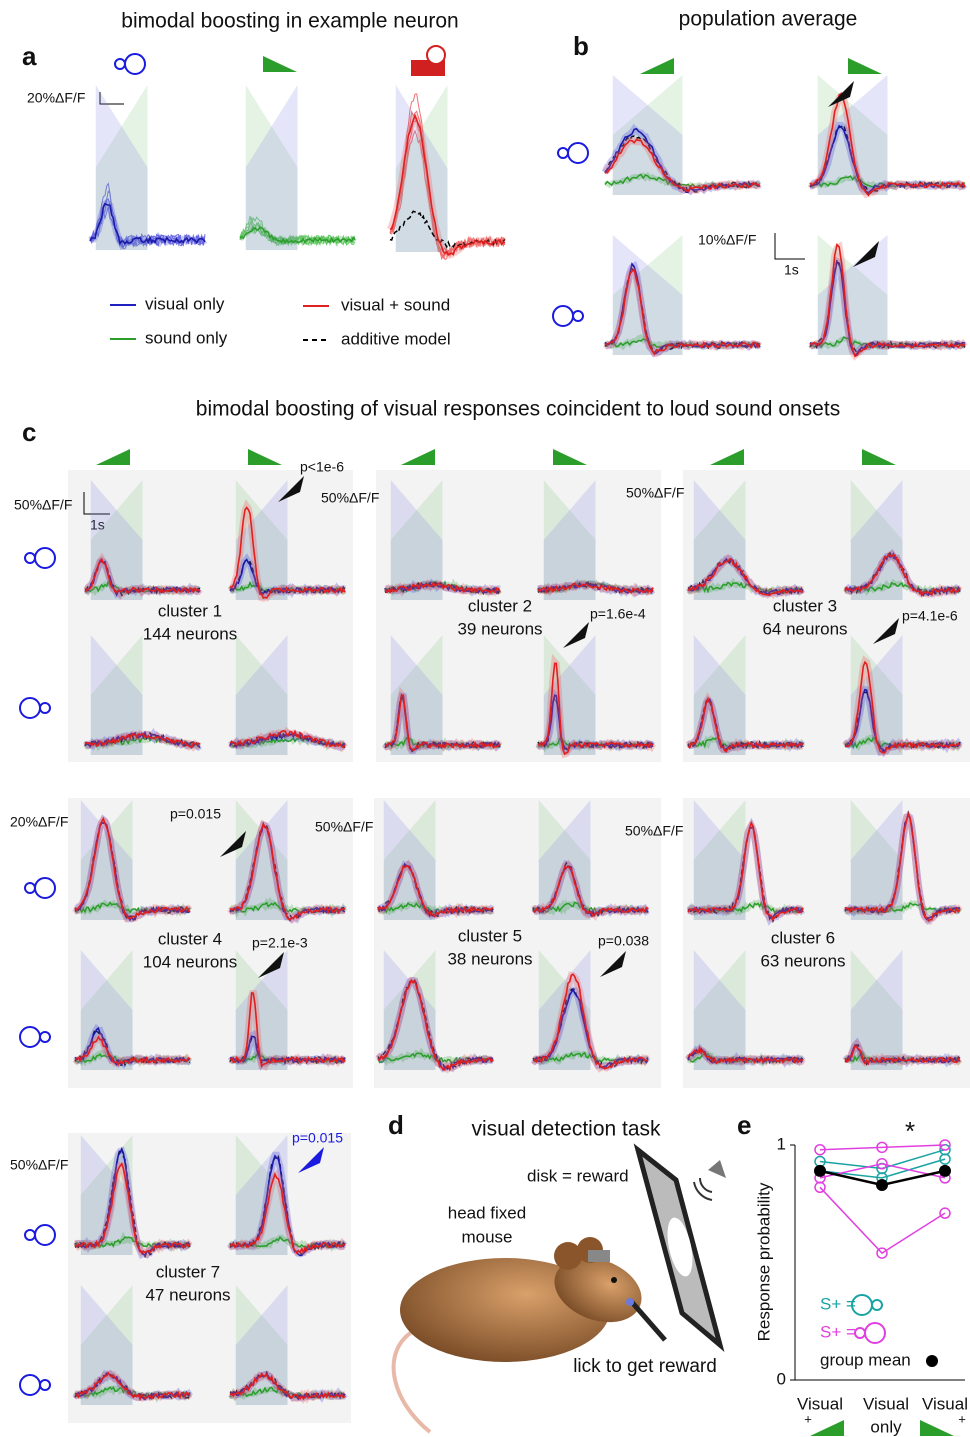 This screenshot has height=1437, width=970. I want to click on legend-label: S+ =, so click(838, 1303).